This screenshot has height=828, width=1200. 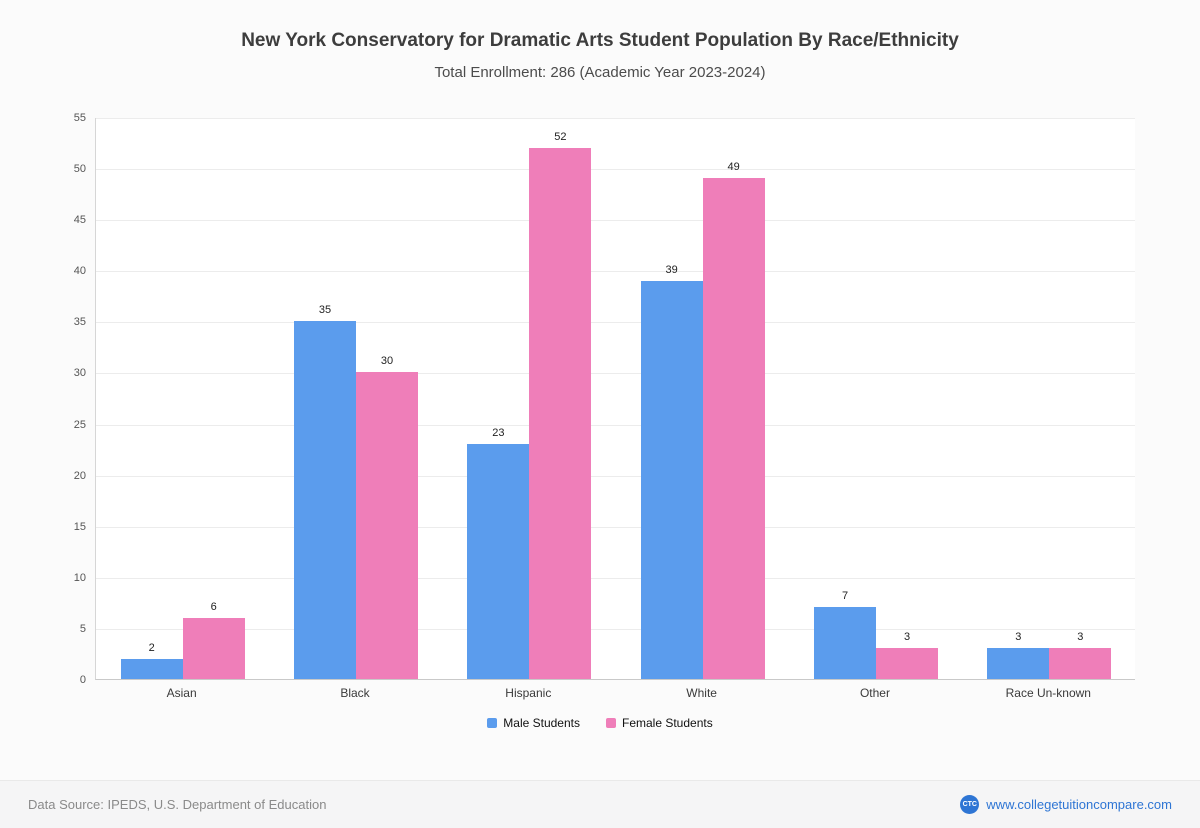 I want to click on bar-value-label: 6, so click(x=213, y=606).